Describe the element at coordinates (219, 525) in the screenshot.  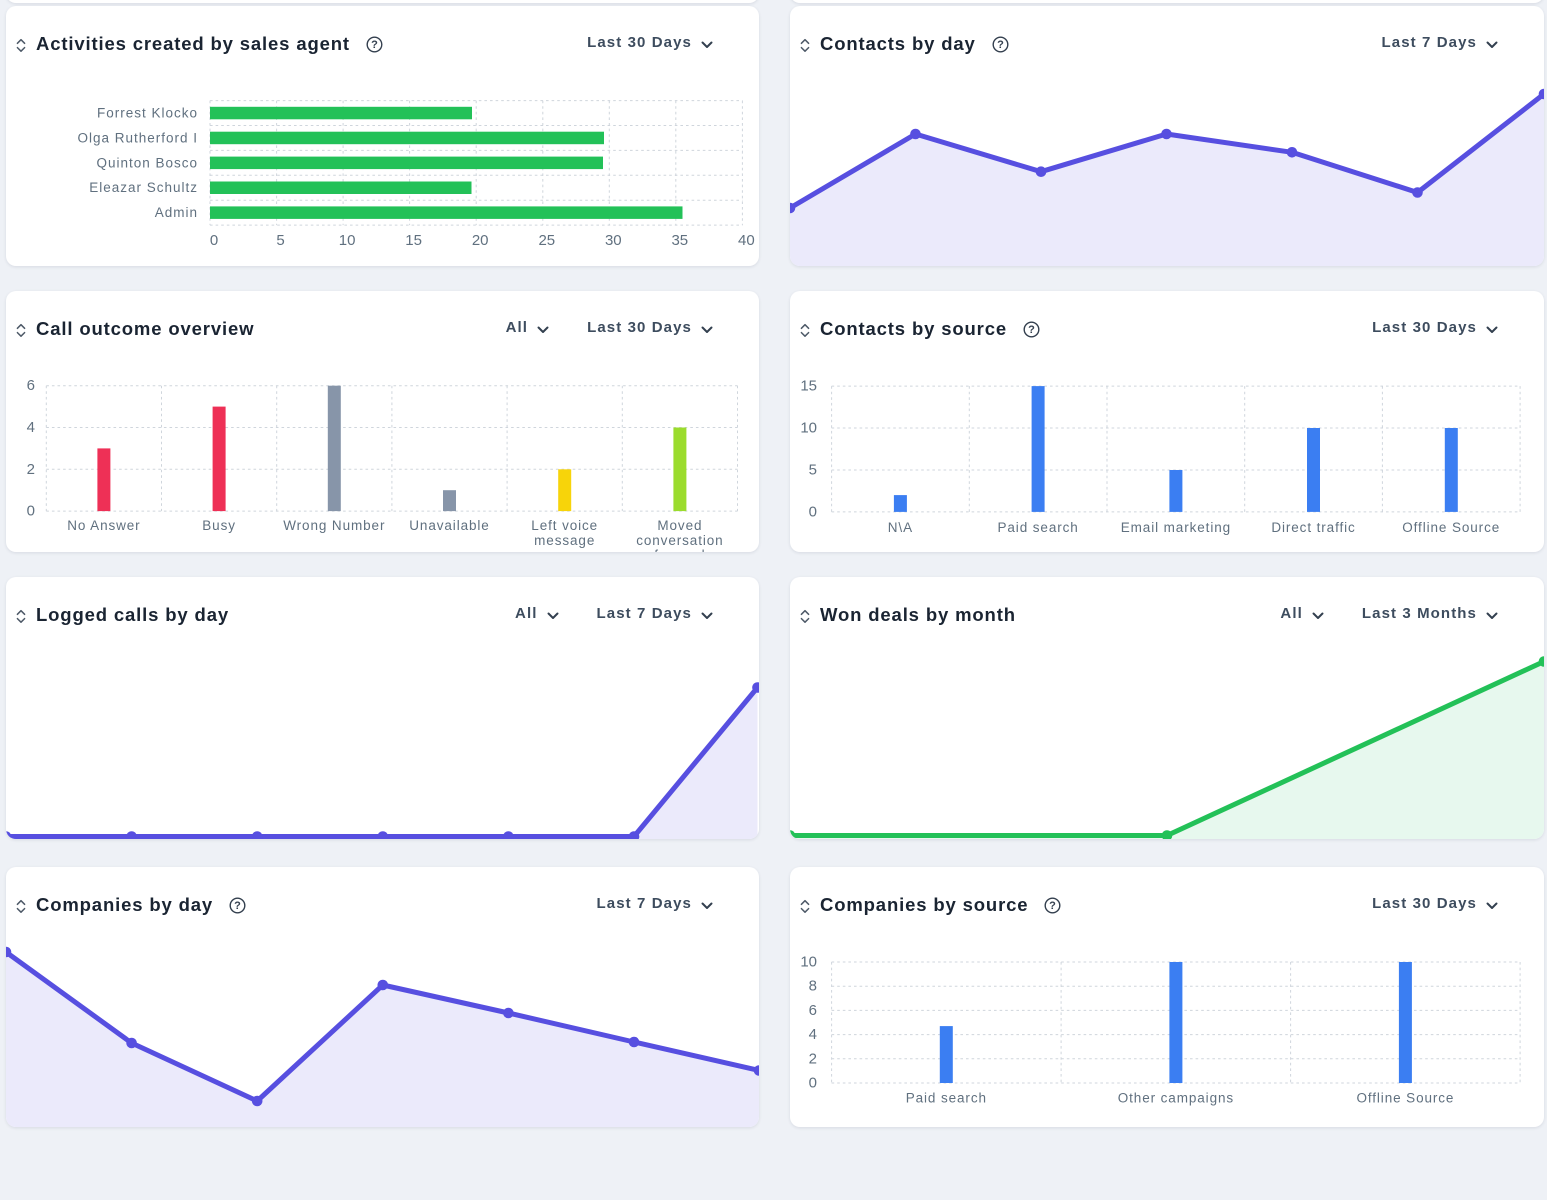
I see `svg-text: Busy` at that location.